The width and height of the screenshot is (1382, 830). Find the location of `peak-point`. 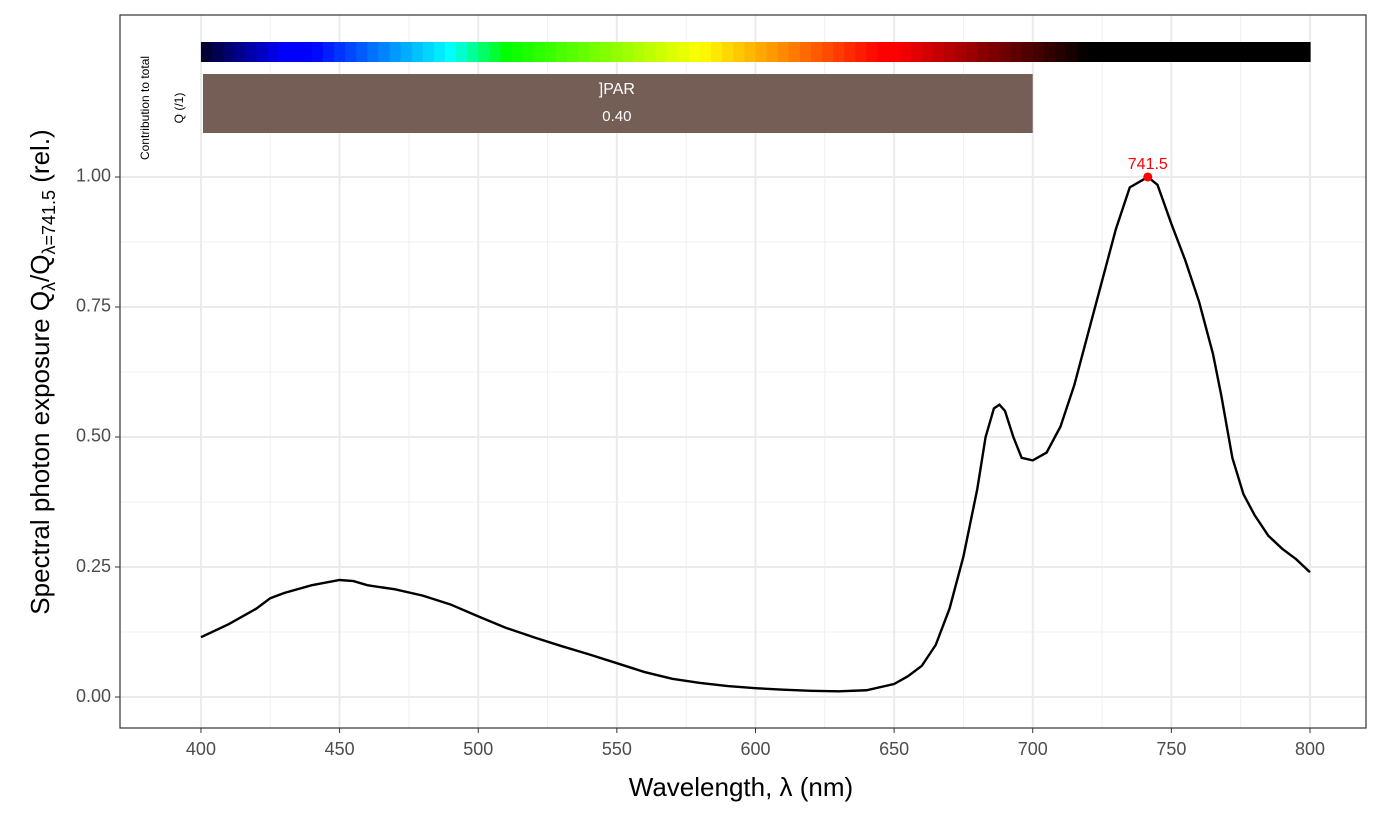

peak-point is located at coordinates (1148, 177).